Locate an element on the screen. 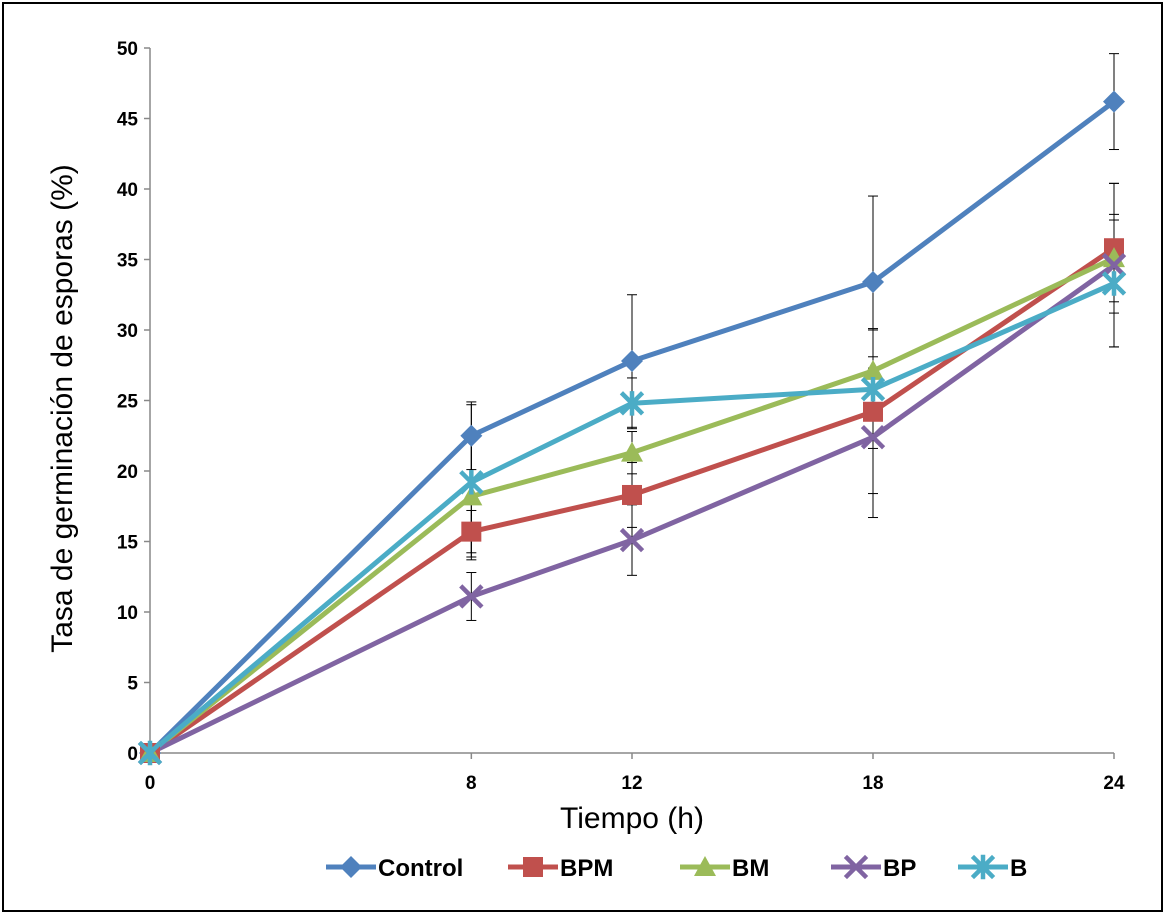 This screenshot has height=916, width=1167. legend-label-b: B is located at coordinates (1018, 868).